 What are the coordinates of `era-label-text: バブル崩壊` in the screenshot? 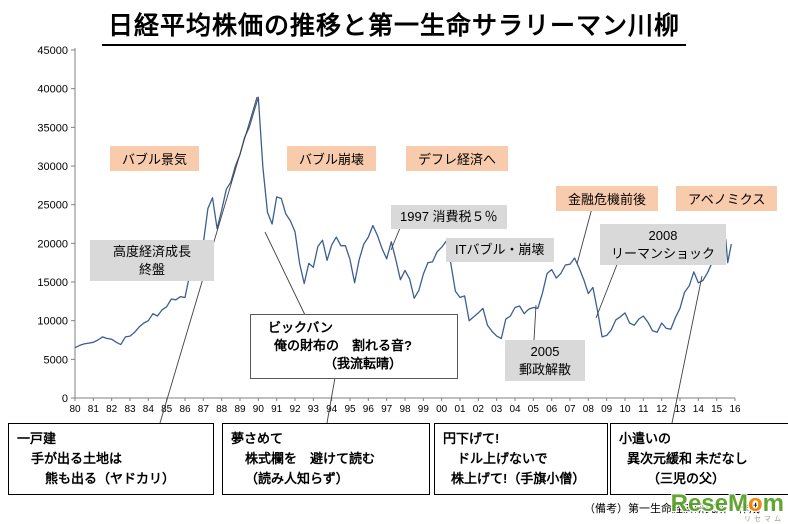 It's located at (332, 159).